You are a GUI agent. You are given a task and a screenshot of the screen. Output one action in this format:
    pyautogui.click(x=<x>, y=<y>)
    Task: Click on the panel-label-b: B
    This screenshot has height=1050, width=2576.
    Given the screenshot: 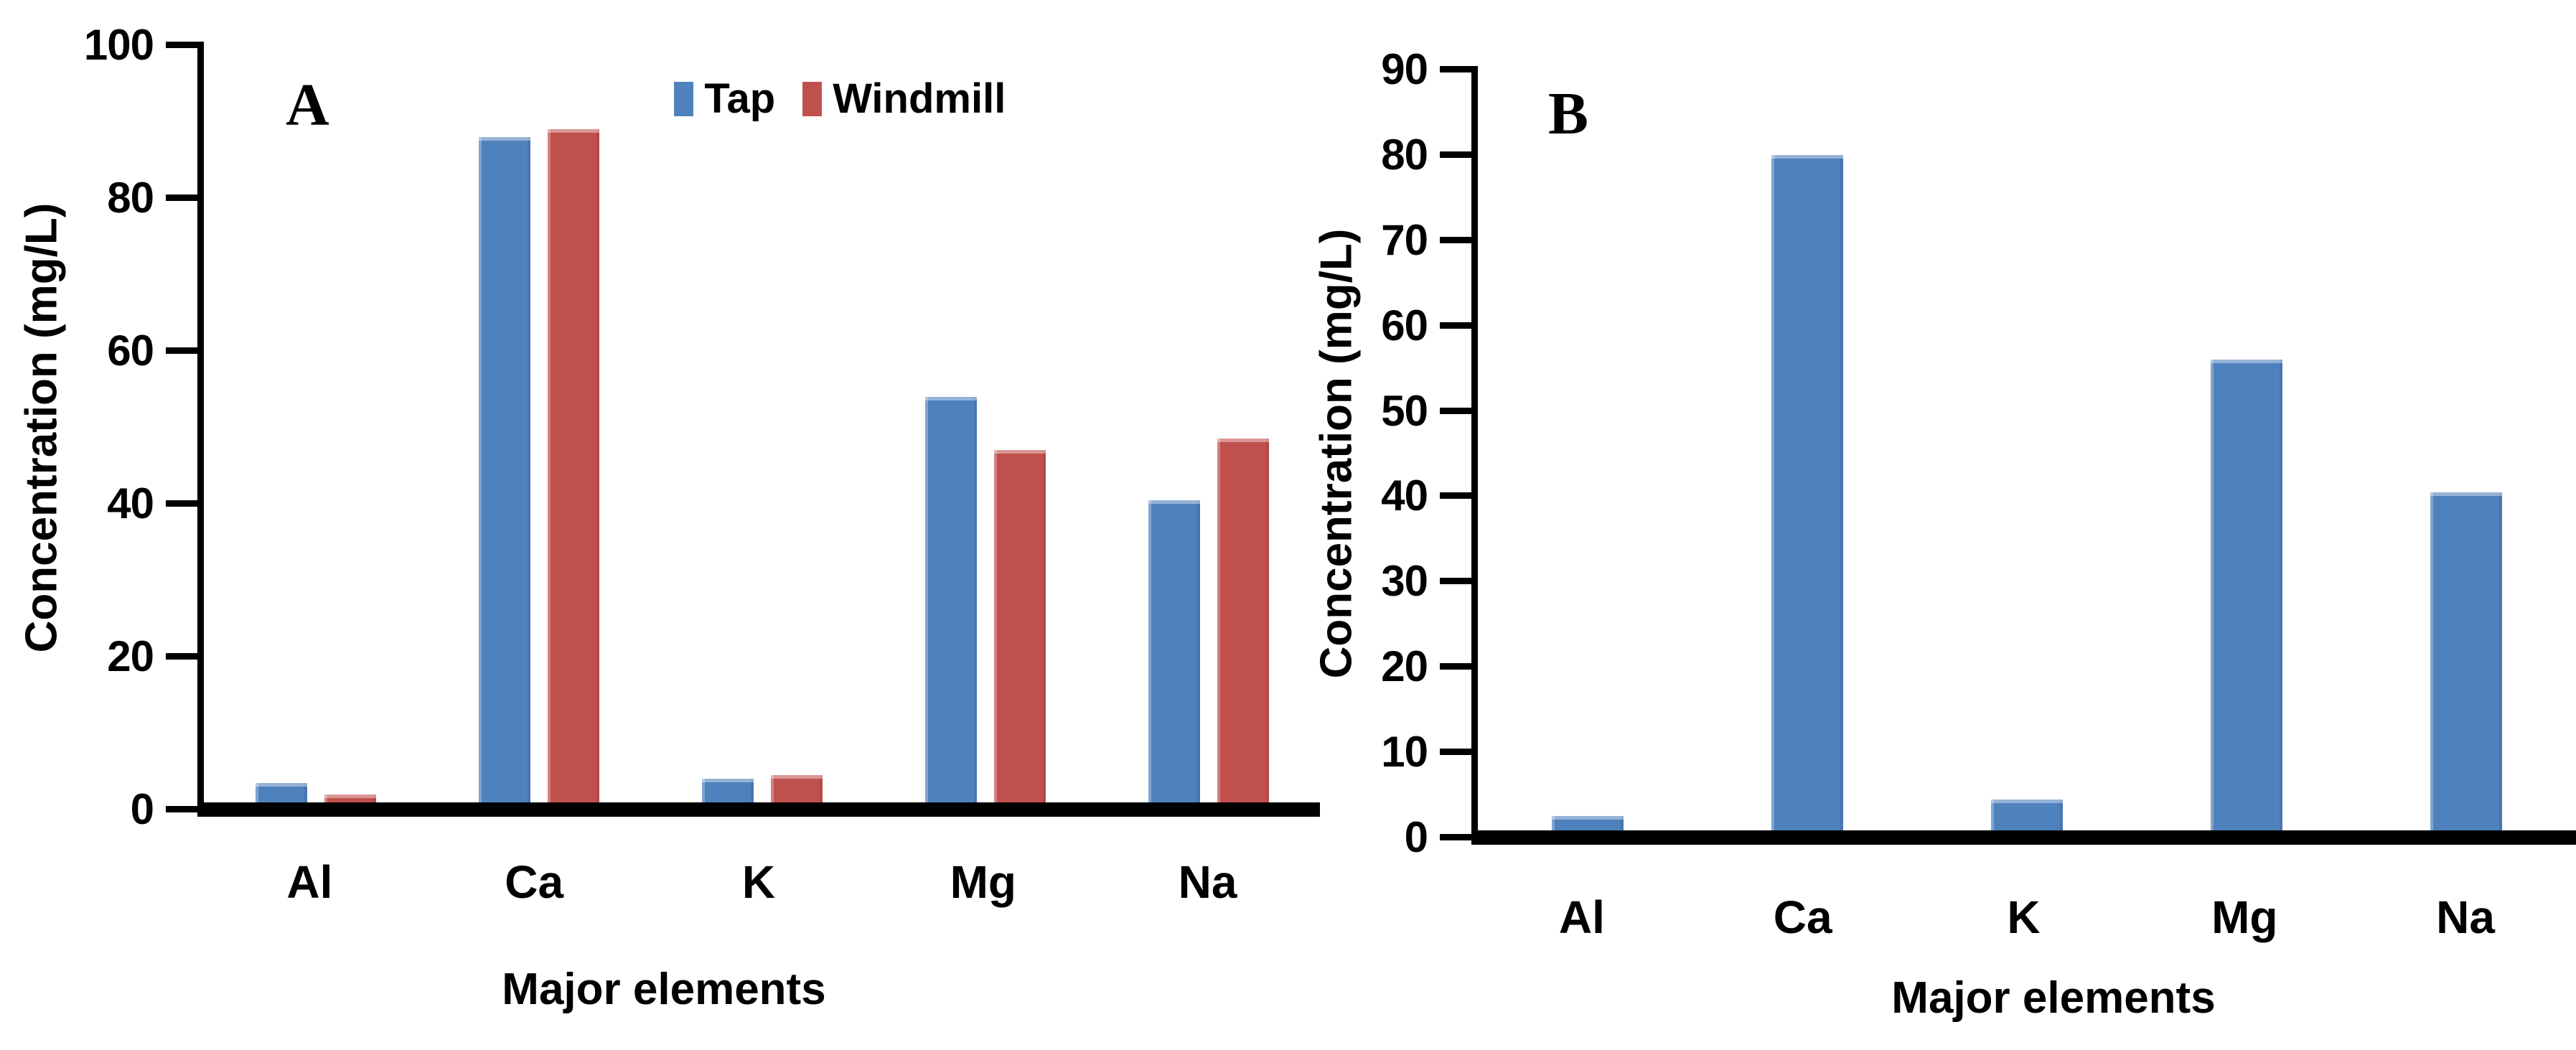 What is the action you would take?
    pyautogui.click(x=1568, y=113)
    